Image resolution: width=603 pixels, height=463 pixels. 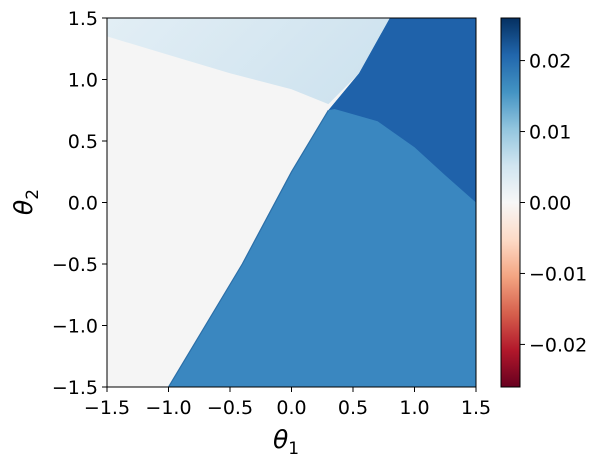 I want to click on x-tick-label: −1.0, so click(x=168, y=408).